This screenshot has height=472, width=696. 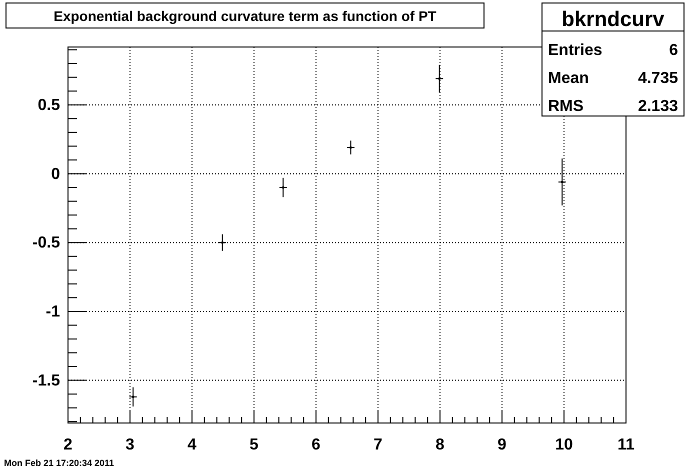 What do you see at coordinates (378, 445) in the screenshot?
I see `x-tick-label: 7` at bounding box center [378, 445].